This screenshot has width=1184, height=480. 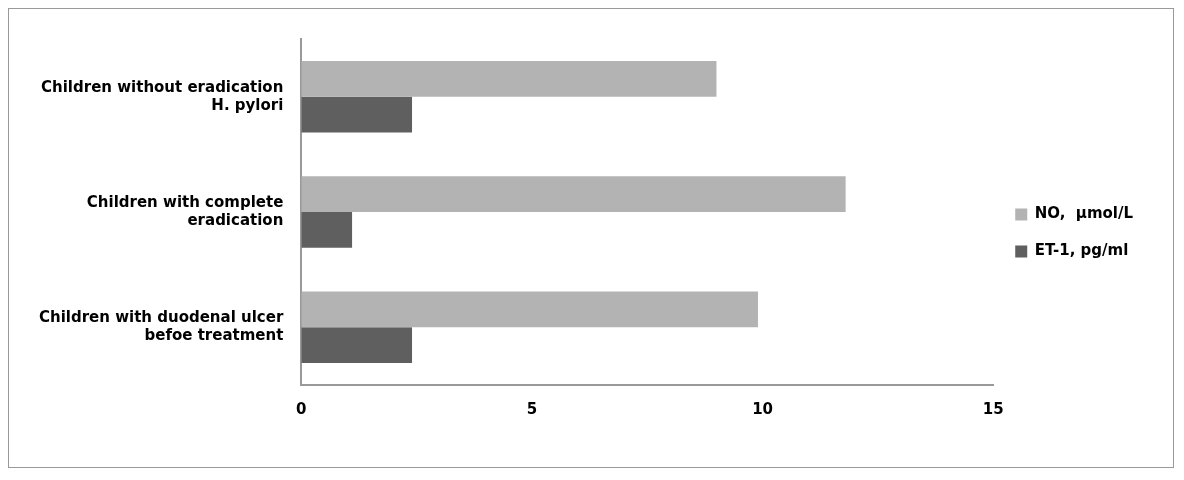 I want to click on y-tick-label: Children without eradication H. pylori, so click(x=162, y=95).